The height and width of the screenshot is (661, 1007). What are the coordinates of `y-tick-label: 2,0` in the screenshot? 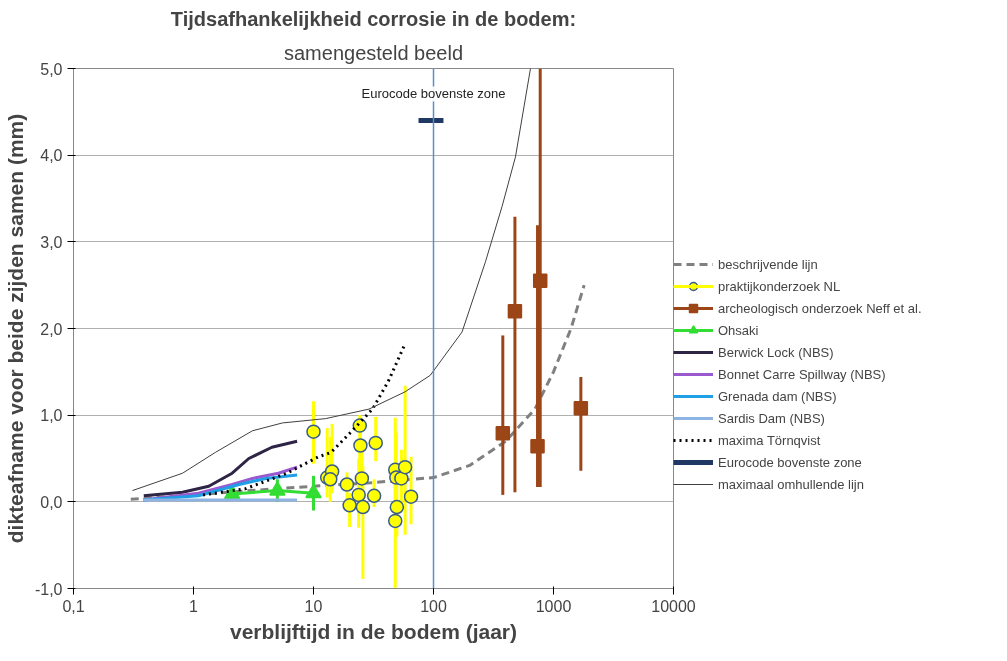 It's located at (51, 329).